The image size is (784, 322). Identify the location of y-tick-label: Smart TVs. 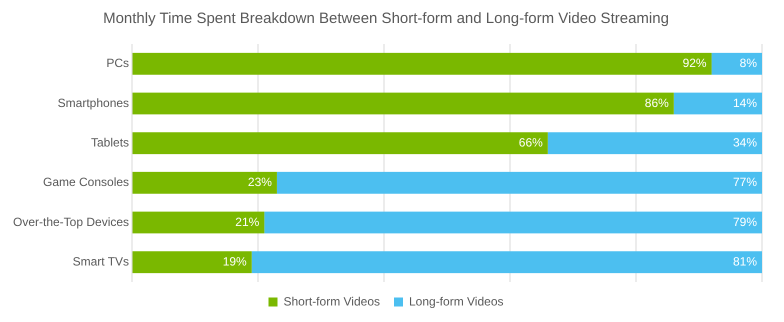
(101, 261).